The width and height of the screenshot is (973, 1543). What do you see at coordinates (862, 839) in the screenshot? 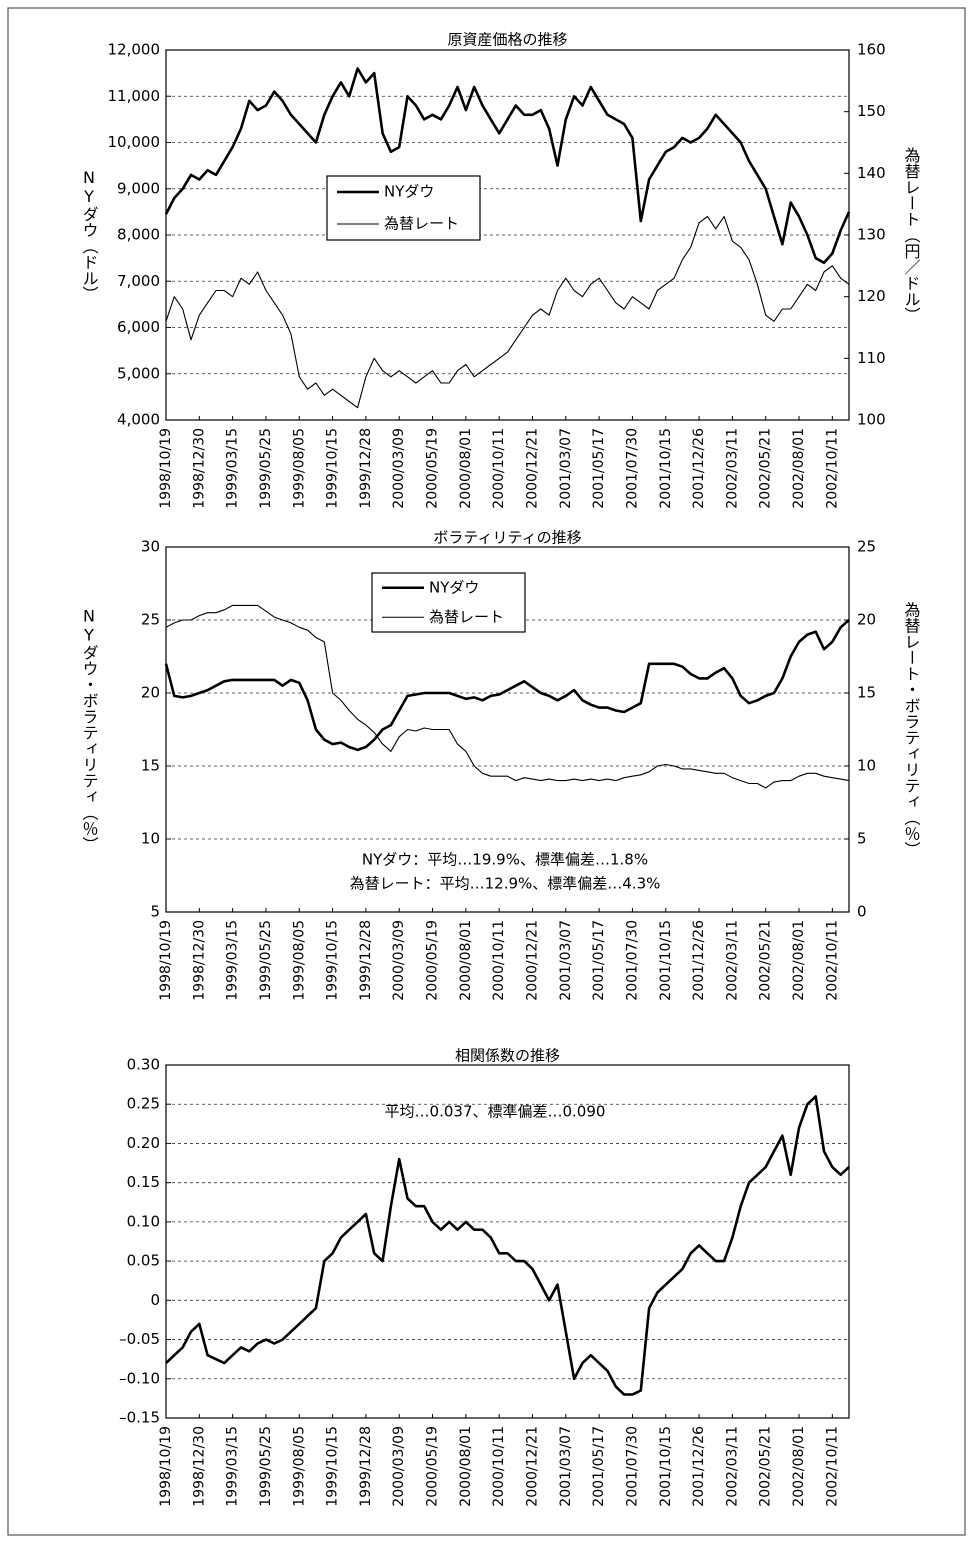
I see `y2-tick-label: 5` at bounding box center [862, 839].